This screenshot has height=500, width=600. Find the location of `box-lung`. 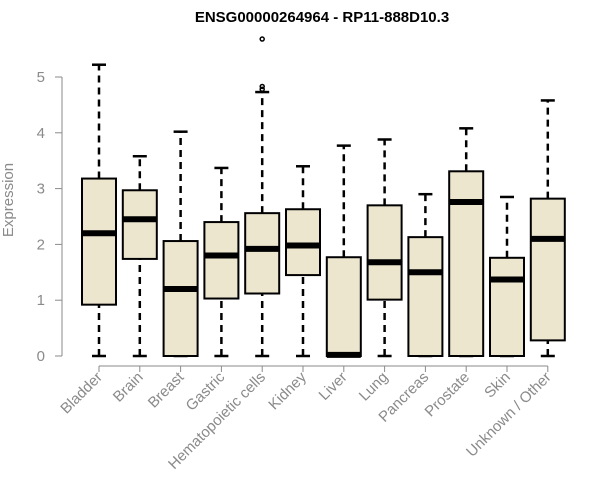

box-lung is located at coordinates (384, 248).